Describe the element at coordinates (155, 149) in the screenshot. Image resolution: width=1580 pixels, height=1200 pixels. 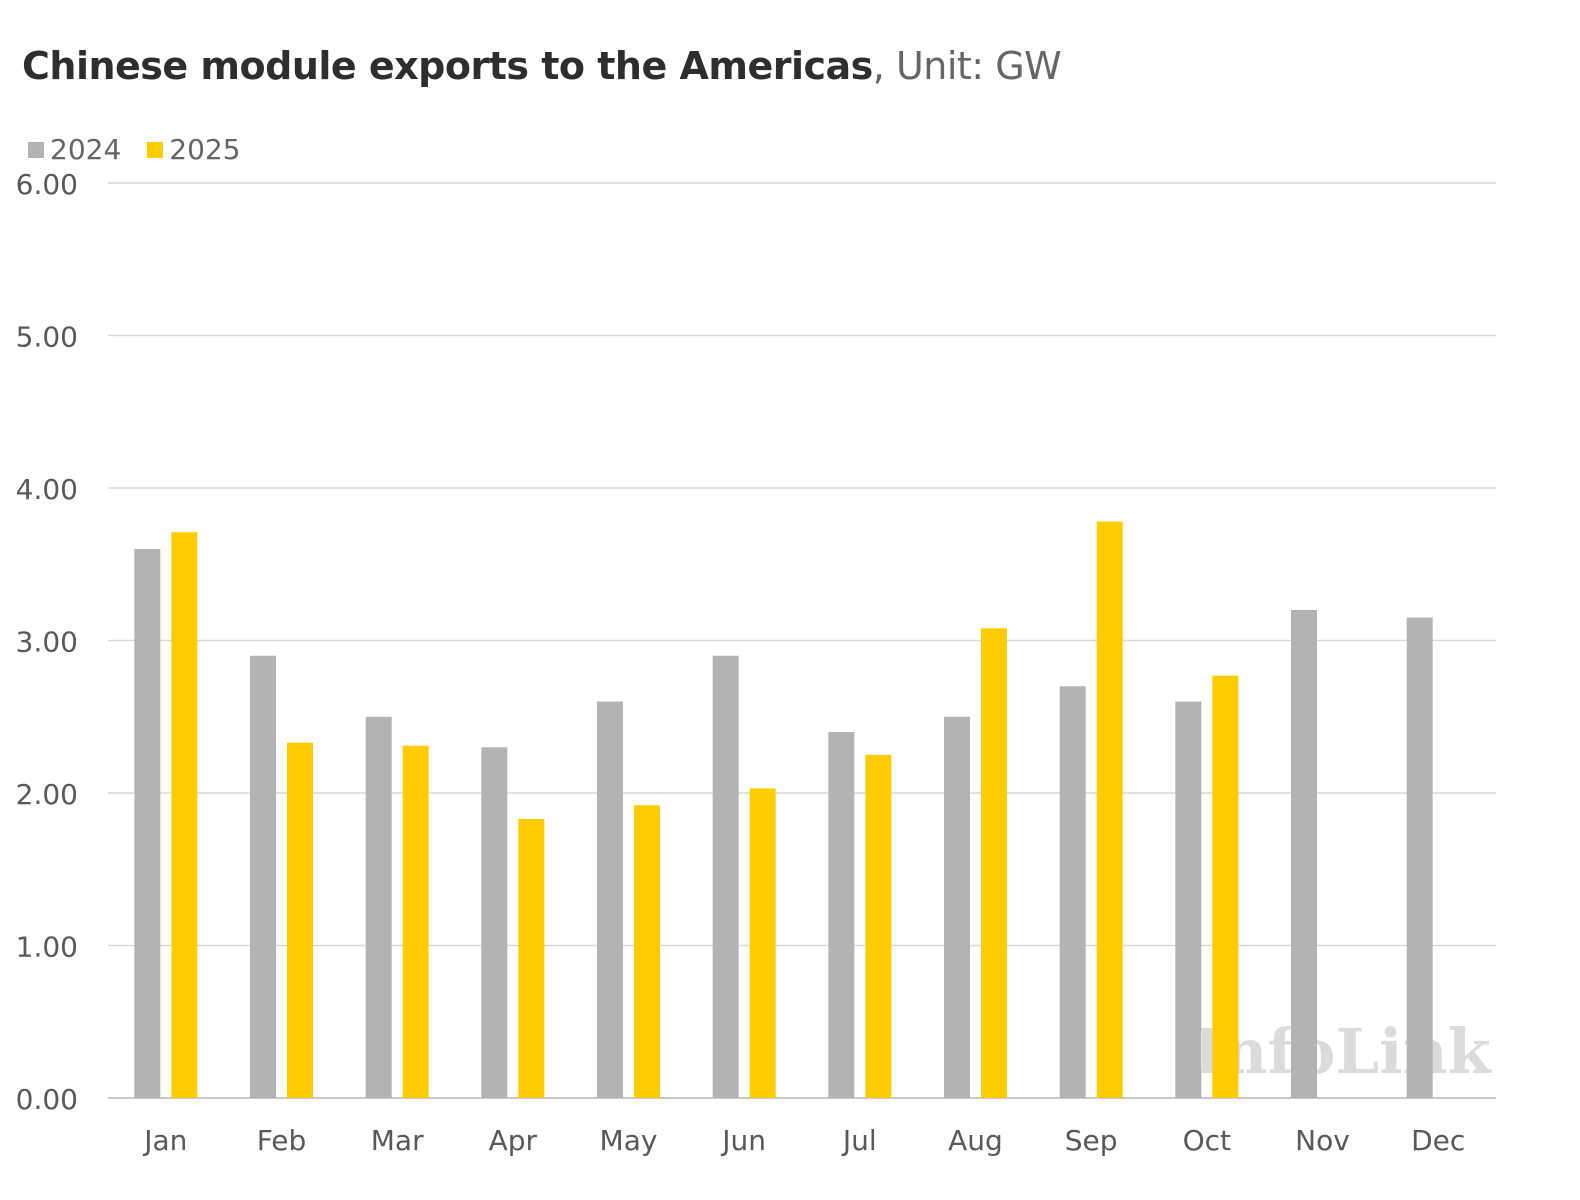
I see `legend-swatch-2025` at that location.